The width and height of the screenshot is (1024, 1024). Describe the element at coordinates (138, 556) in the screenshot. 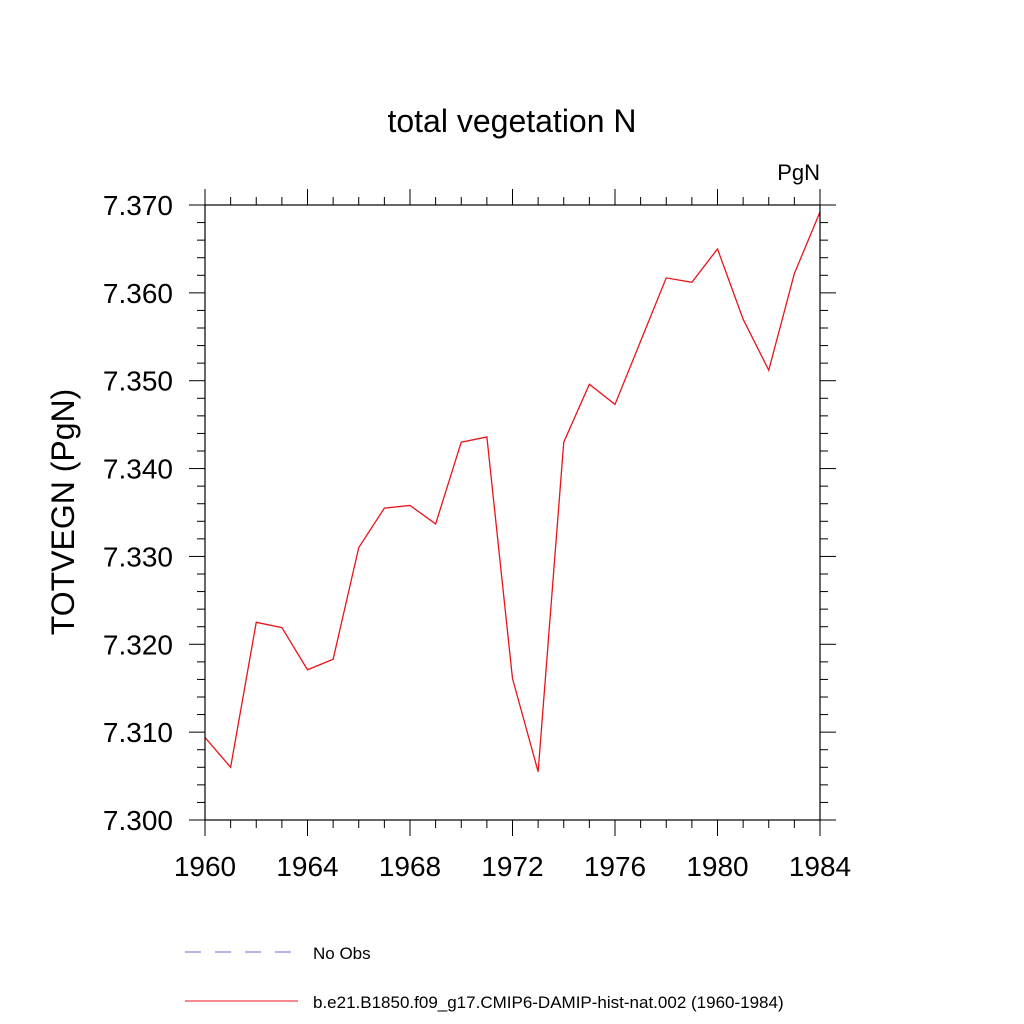

I see `y-tick-label: 7.330` at that location.